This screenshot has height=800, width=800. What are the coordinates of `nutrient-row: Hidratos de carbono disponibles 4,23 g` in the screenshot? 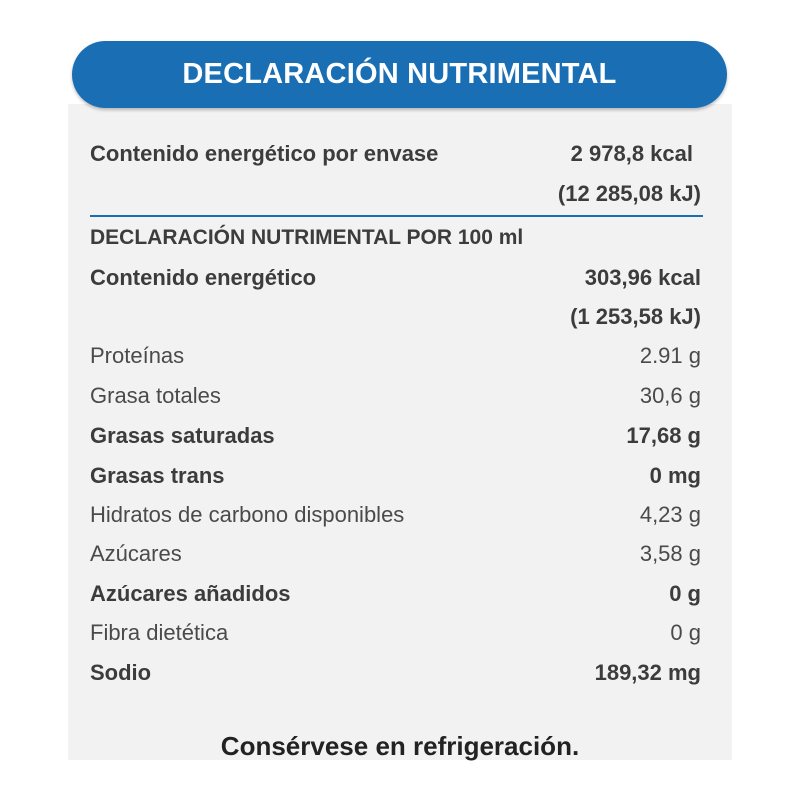 It's located at (395, 515).